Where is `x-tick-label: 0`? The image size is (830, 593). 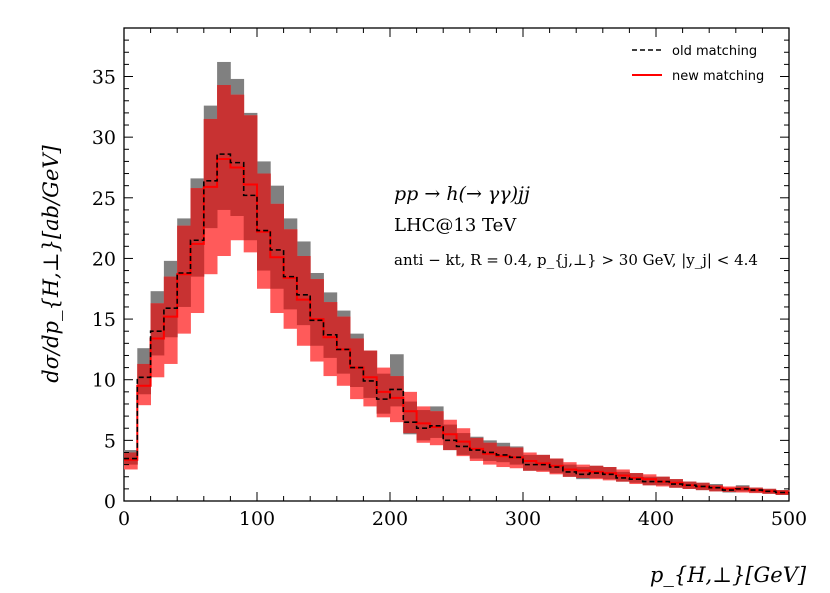
x-tick-label: 0 is located at coordinates (124, 519).